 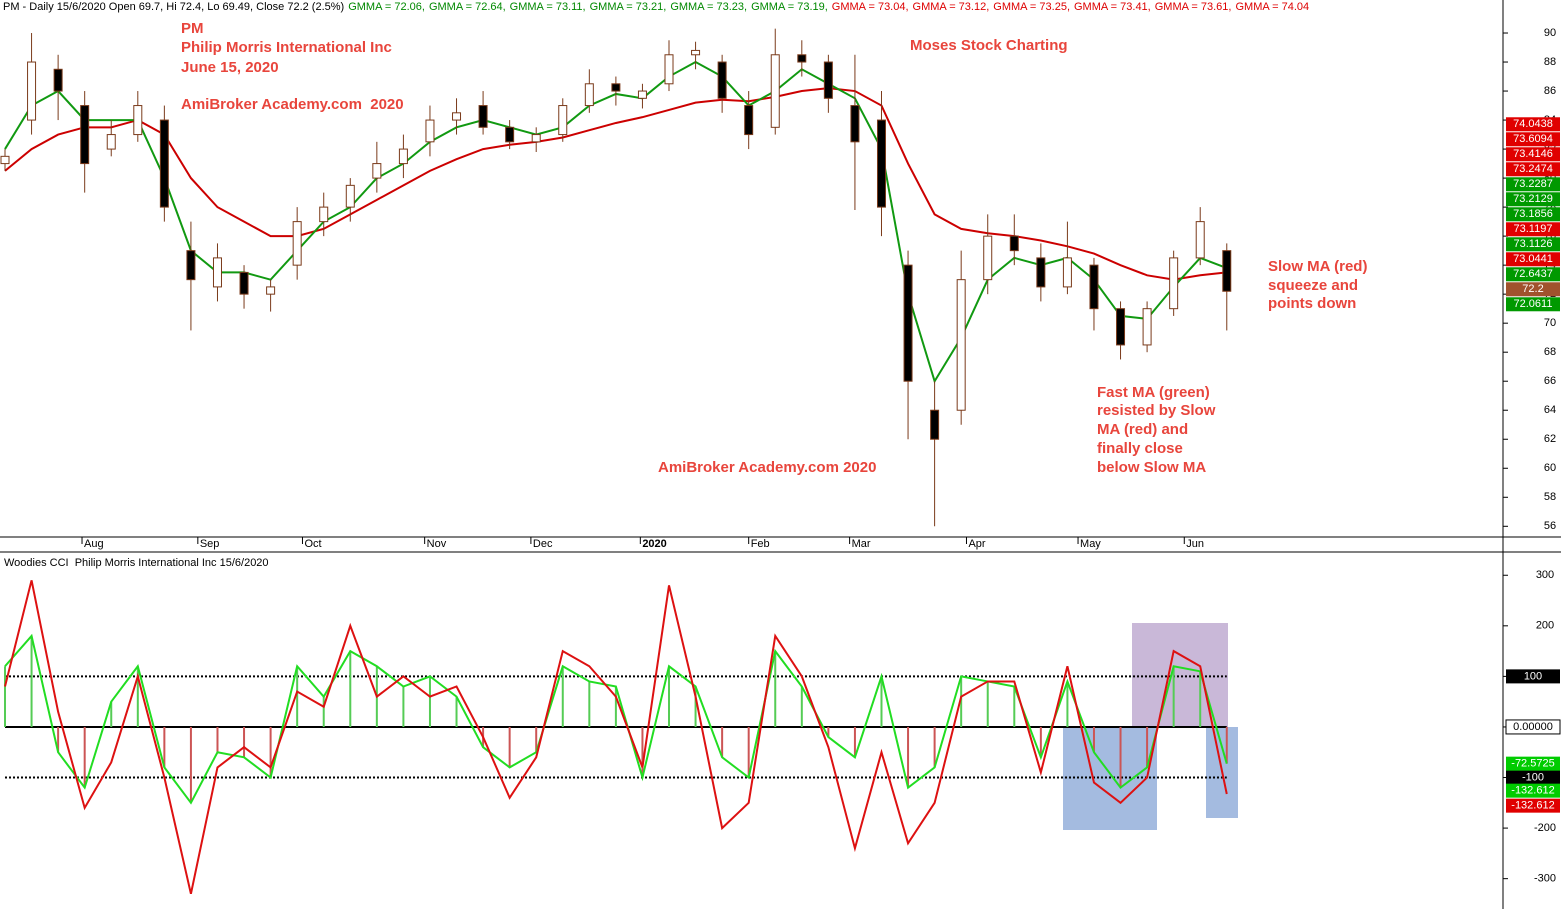 I want to click on annotation: points down, so click(x=1312, y=303).